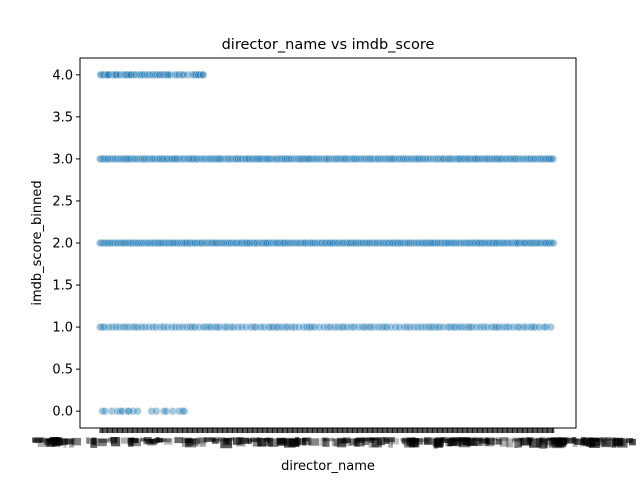 Image resolution: width=640 pixels, height=480 pixels. I want to click on y-axis-label: imdb_score_binned, so click(37, 242).